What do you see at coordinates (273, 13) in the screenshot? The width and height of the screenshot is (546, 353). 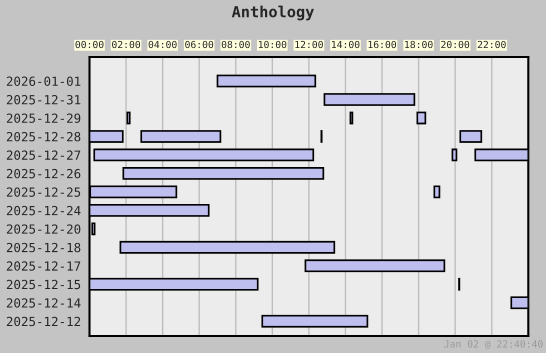 I see `chart-title: Anthology` at bounding box center [273, 13].